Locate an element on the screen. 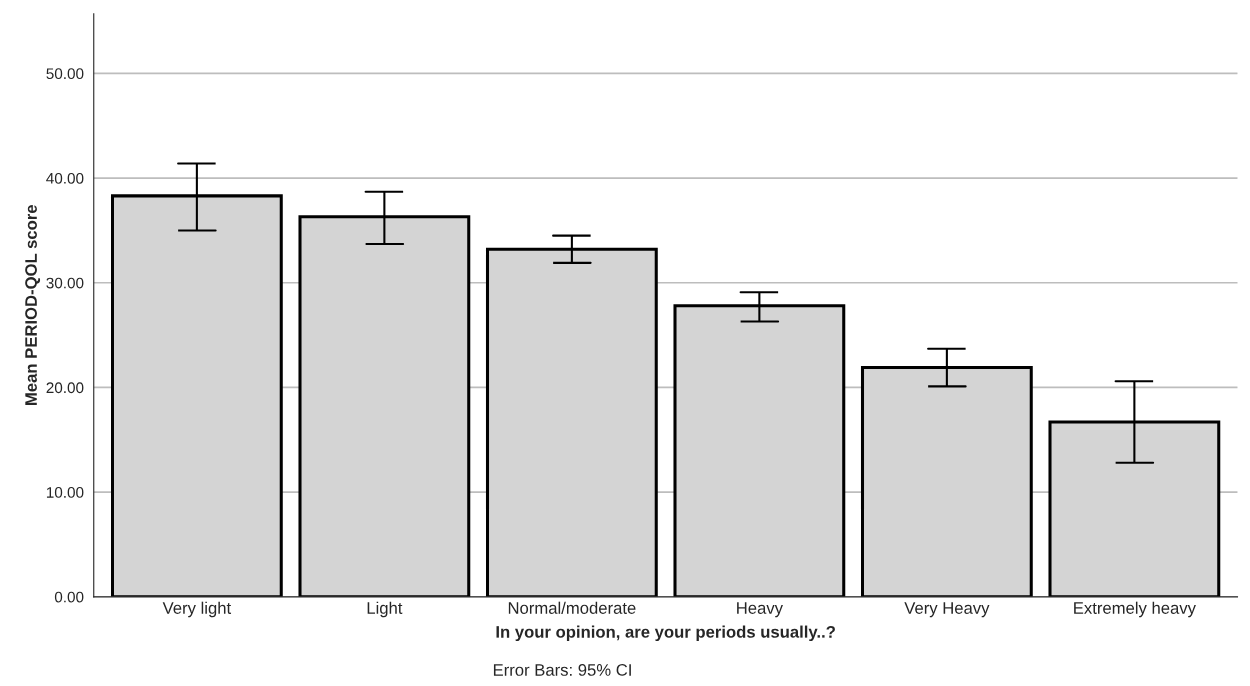 Image resolution: width=1250 pixels, height=686 pixels. x-tick-label: Normal/moderate is located at coordinates (572, 607).